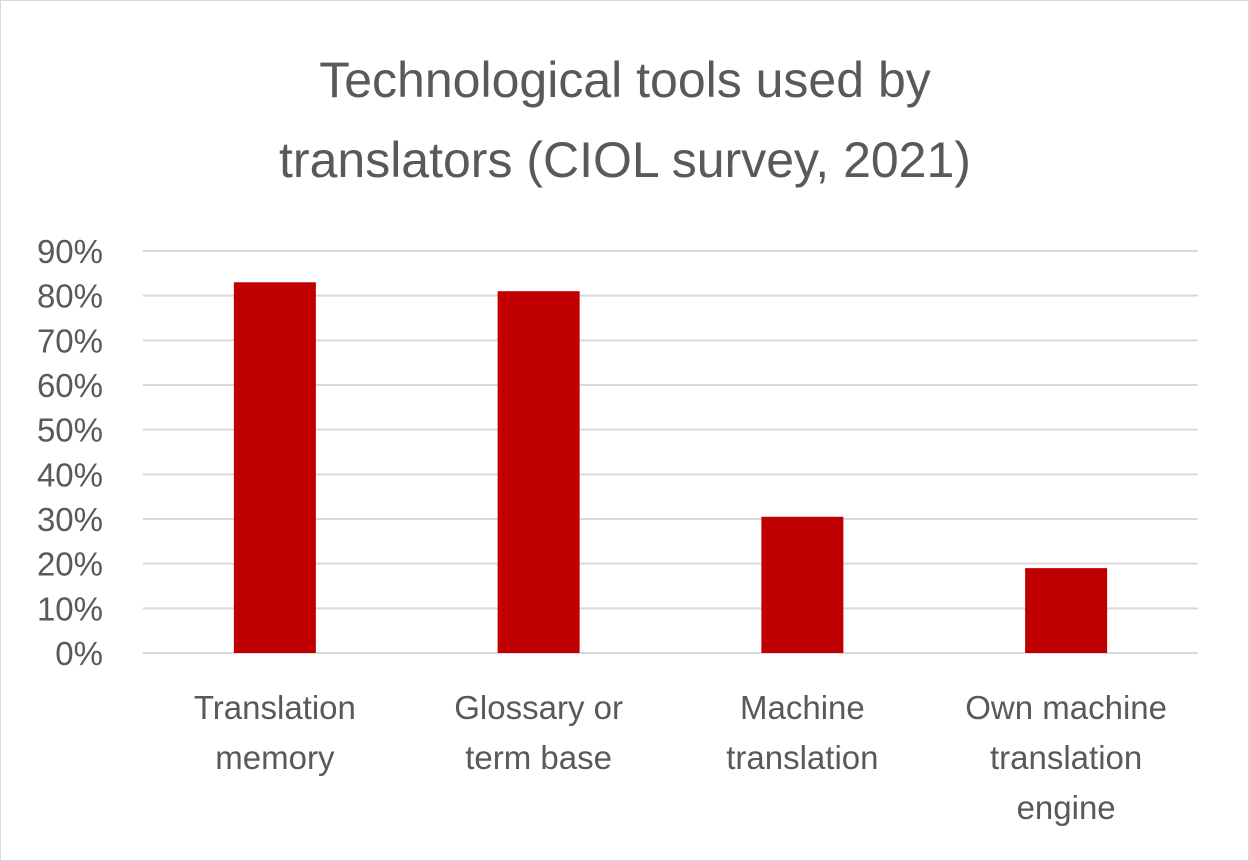 Image resolution: width=1249 pixels, height=861 pixels. Describe the element at coordinates (625, 160) in the screenshot. I see `chart-title-line-2: translators (CIOL survey, 2021)` at that location.